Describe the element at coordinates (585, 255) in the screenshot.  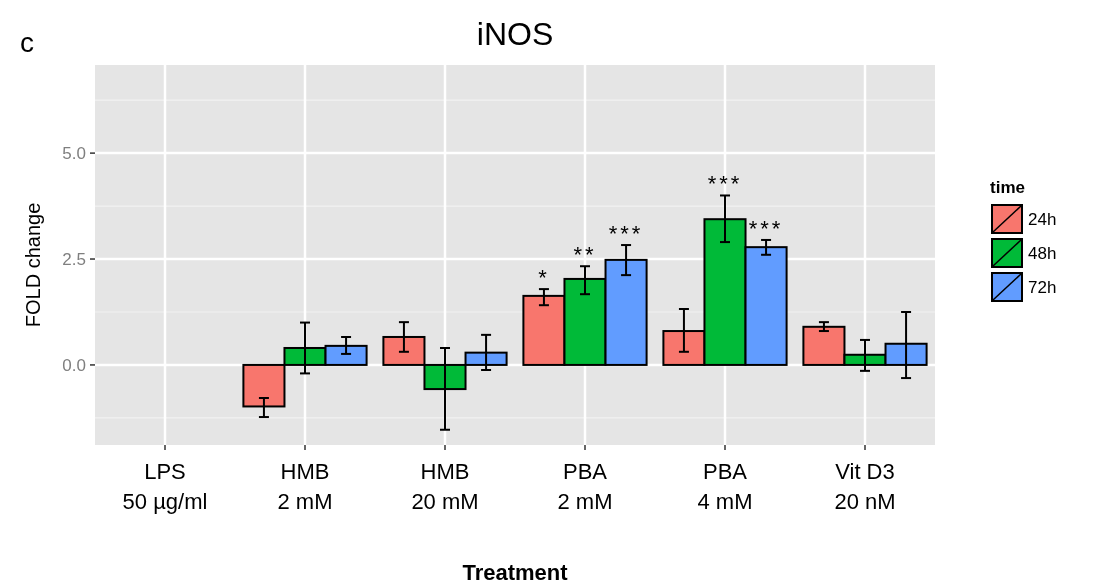
I see `data-label: **` at that location.